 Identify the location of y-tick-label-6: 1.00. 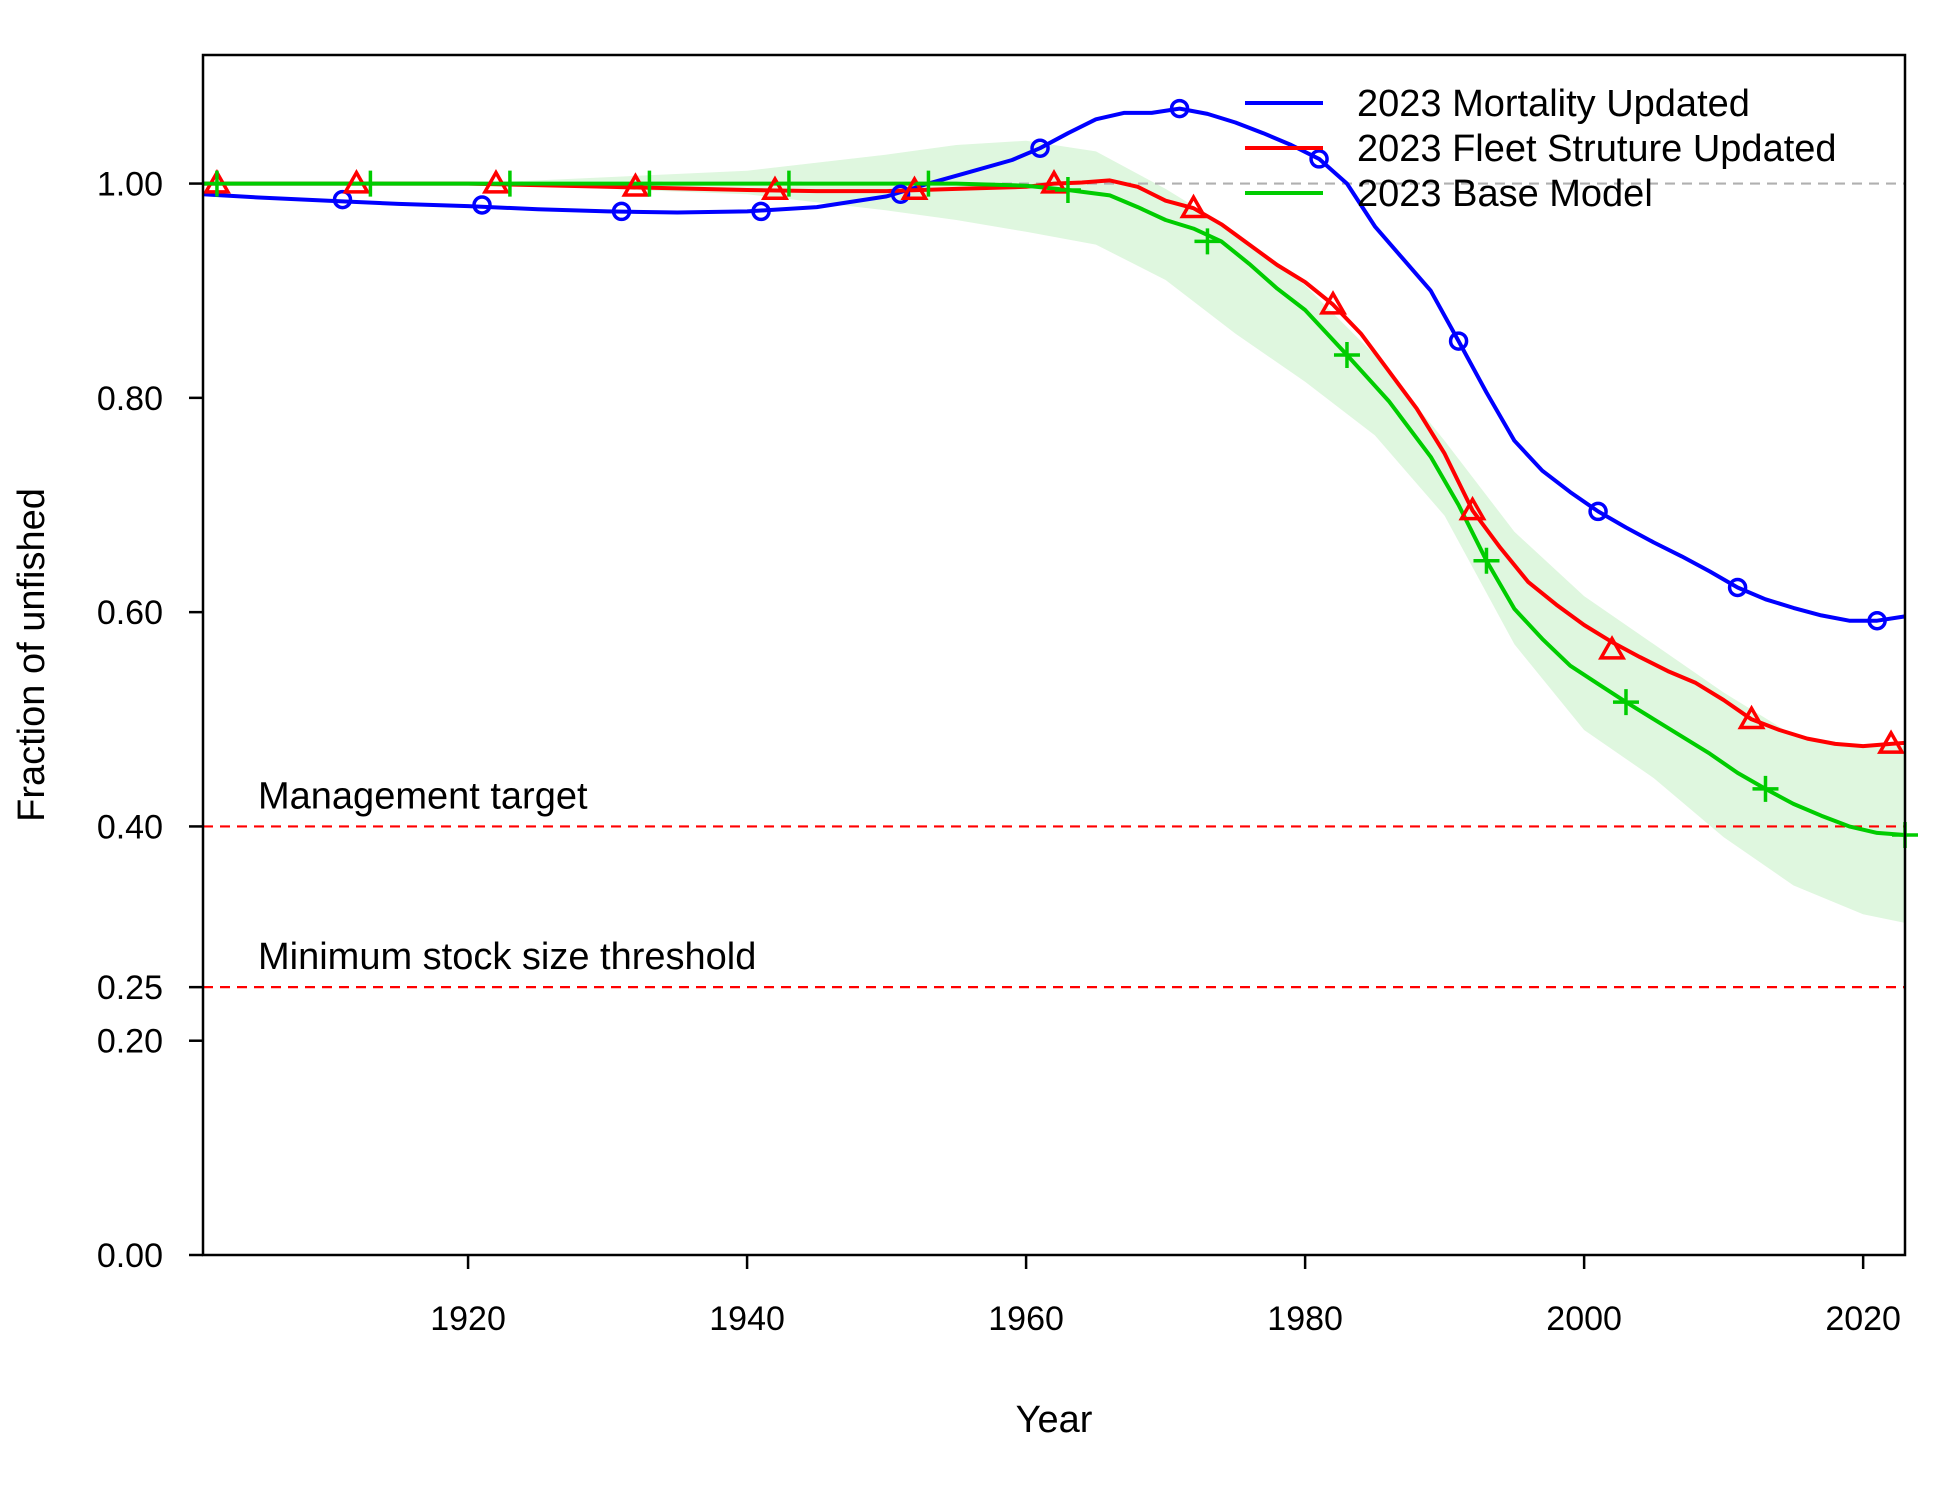
(130, 185).